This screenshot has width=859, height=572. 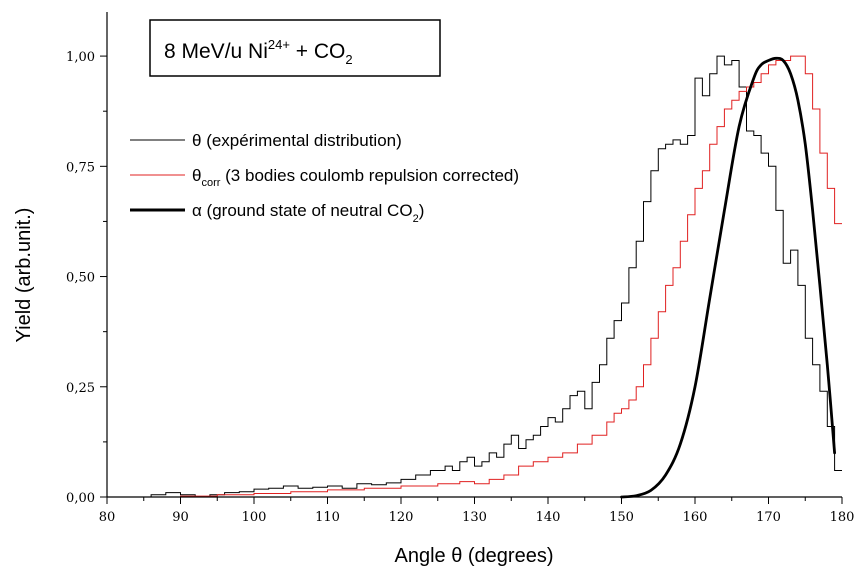 What do you see at coordinates (196, 175) in the screenshot?
I see `legend-symbol-corrected: θ` at bounding box center [196, 175].